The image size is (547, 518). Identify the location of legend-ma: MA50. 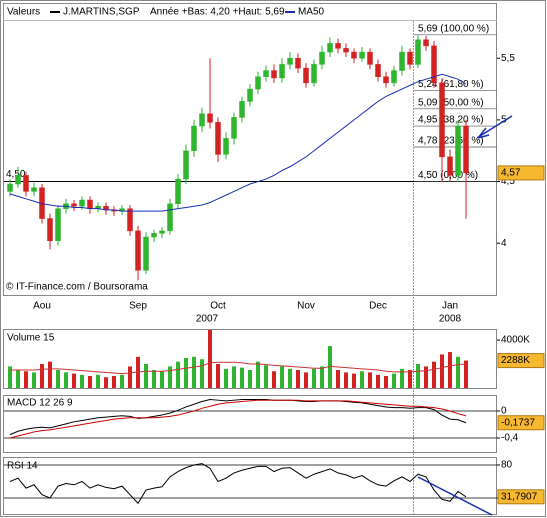
(311, 12).